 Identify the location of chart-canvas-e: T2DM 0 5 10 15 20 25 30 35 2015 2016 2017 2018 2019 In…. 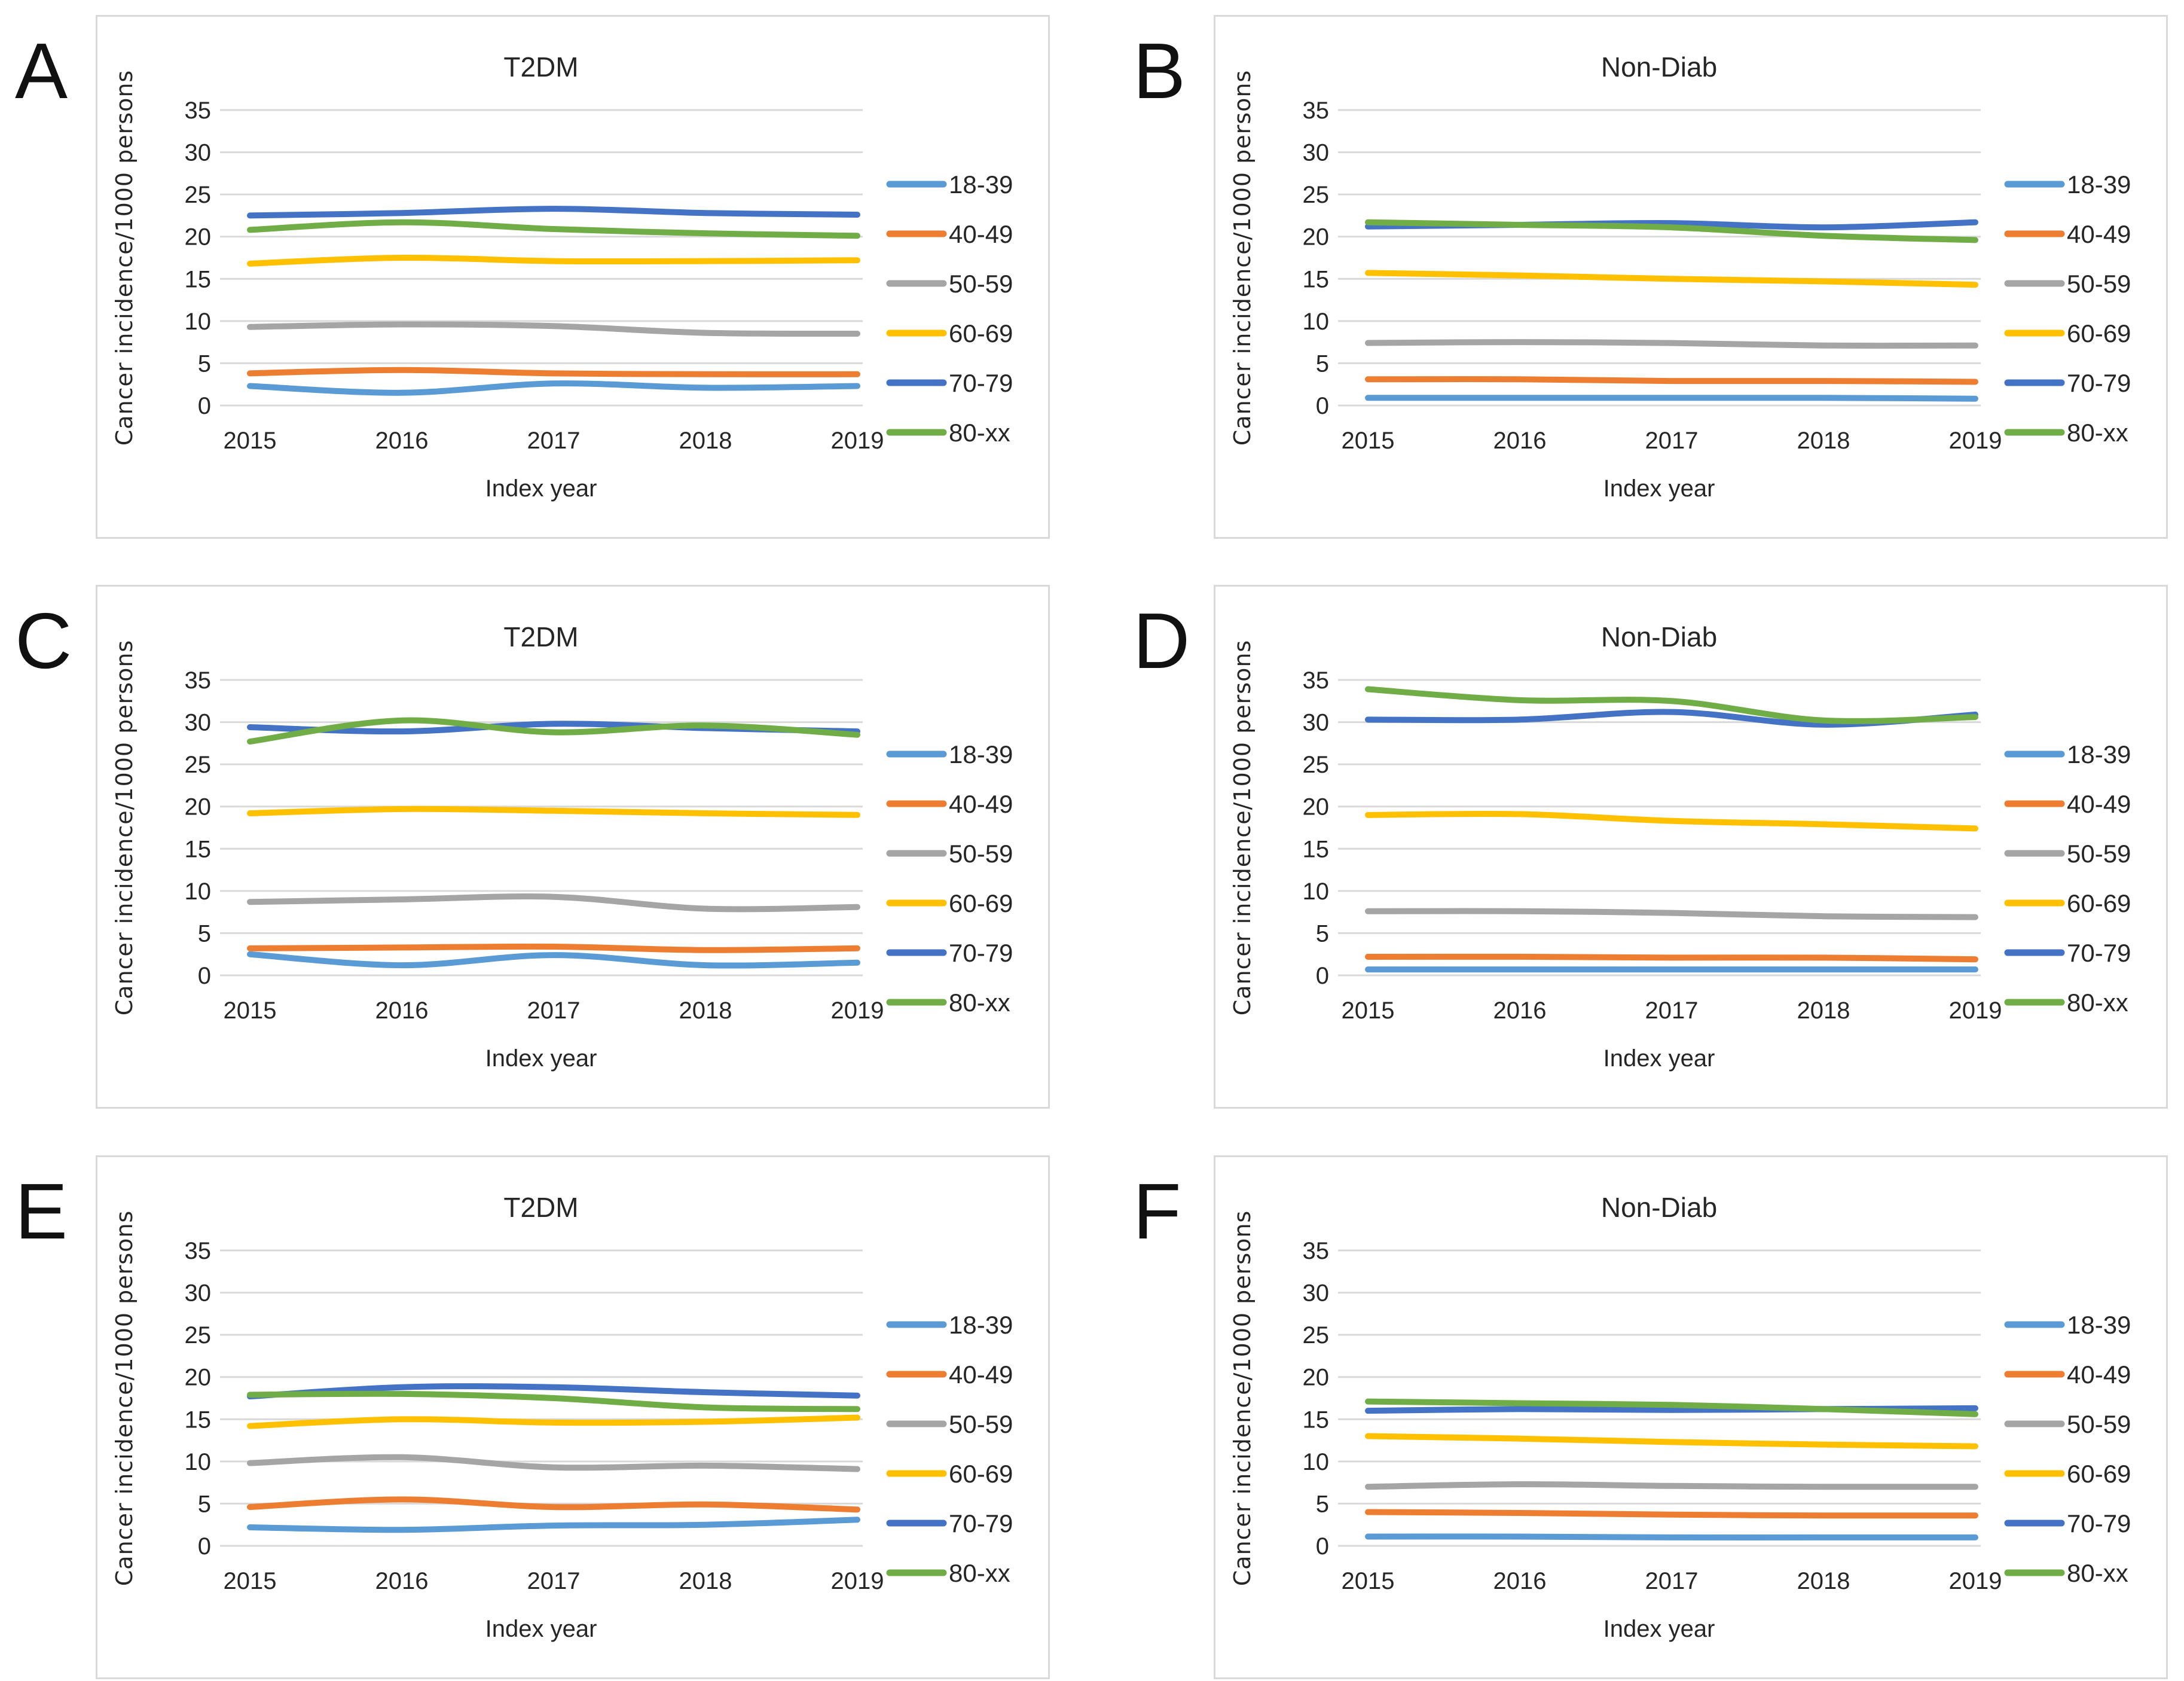
(562, 1417).